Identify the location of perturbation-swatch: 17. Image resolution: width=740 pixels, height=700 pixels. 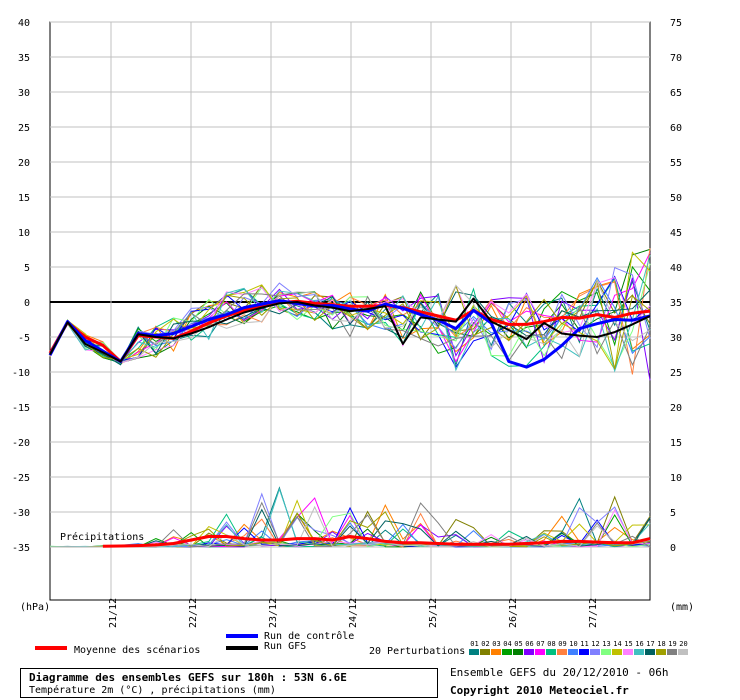
(650, 647).